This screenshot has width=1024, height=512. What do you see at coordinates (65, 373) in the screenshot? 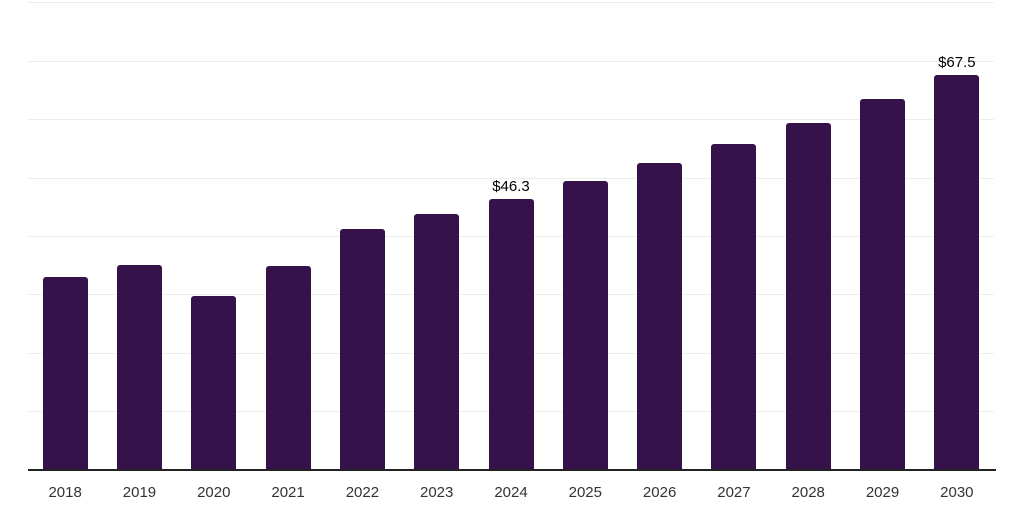
I see `bar-2018` at bounding box center [65, 373].